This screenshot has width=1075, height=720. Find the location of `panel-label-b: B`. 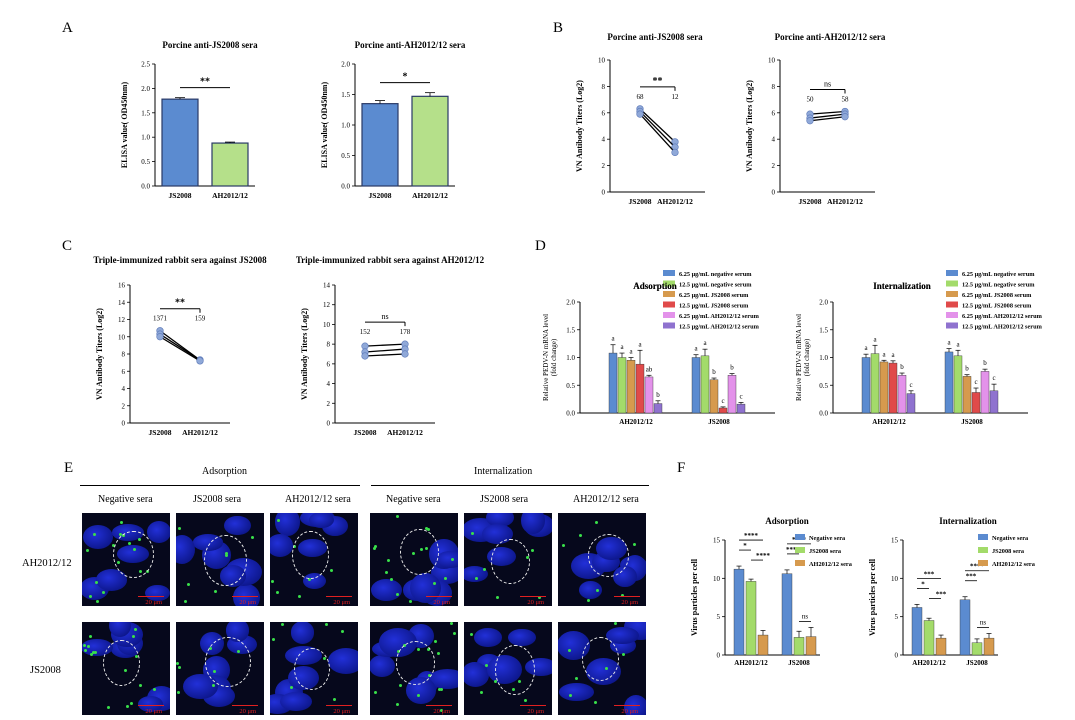

panel-label-b: B is located at coordinates (558, 28).